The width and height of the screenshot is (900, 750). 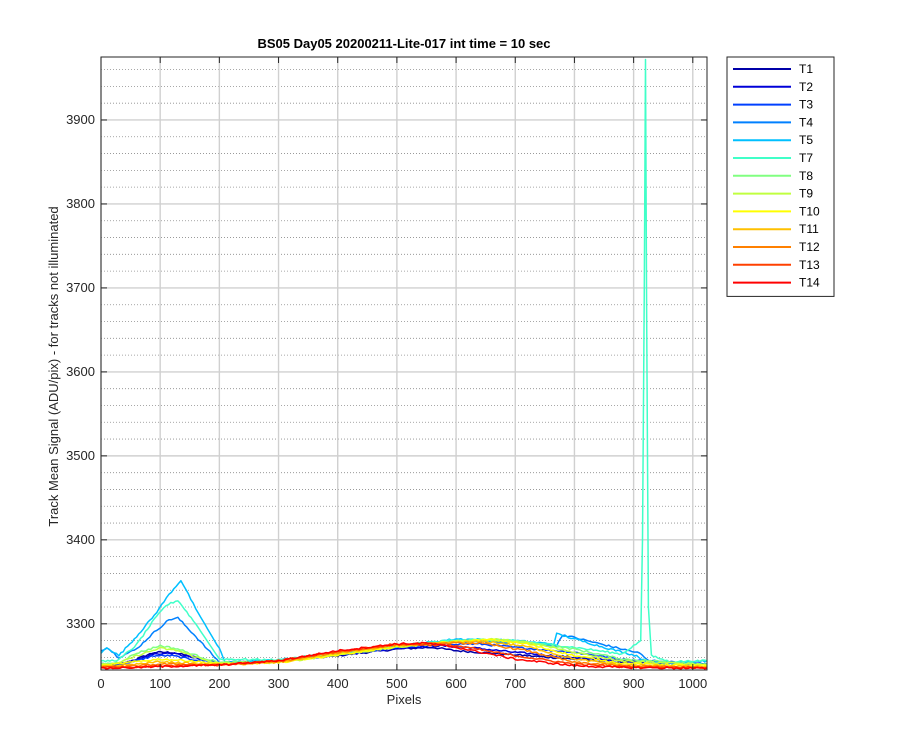 What do you see at coordinates (80, 203) in the screenshot?
I see `y-tick-label: 3800` at bounding box center [80, 203].